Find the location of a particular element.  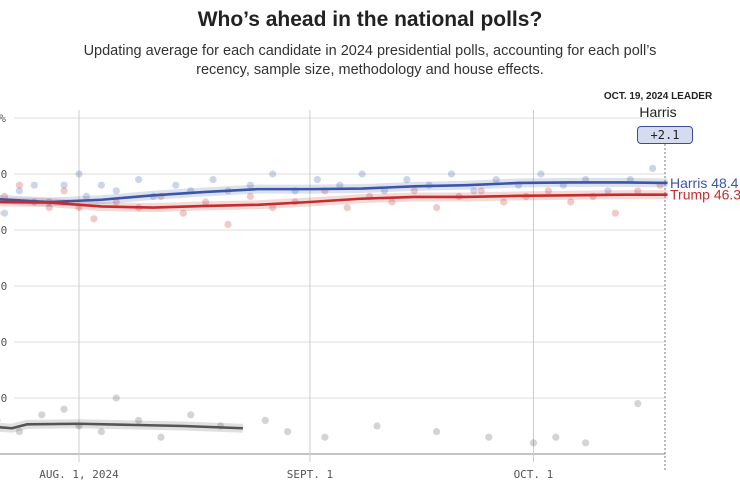

series-end-label: Trump 46.3 is located at coordinates (705, 195).